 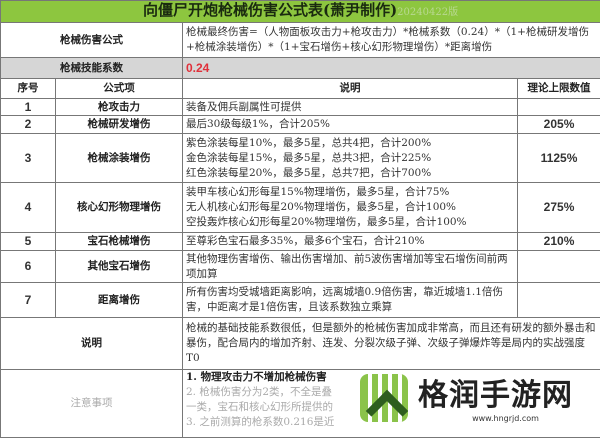 I want to click on row-desc-line: 紫色涂装每星10%，最多5星，总共4把，合计200%, so click(x=350, y=143).